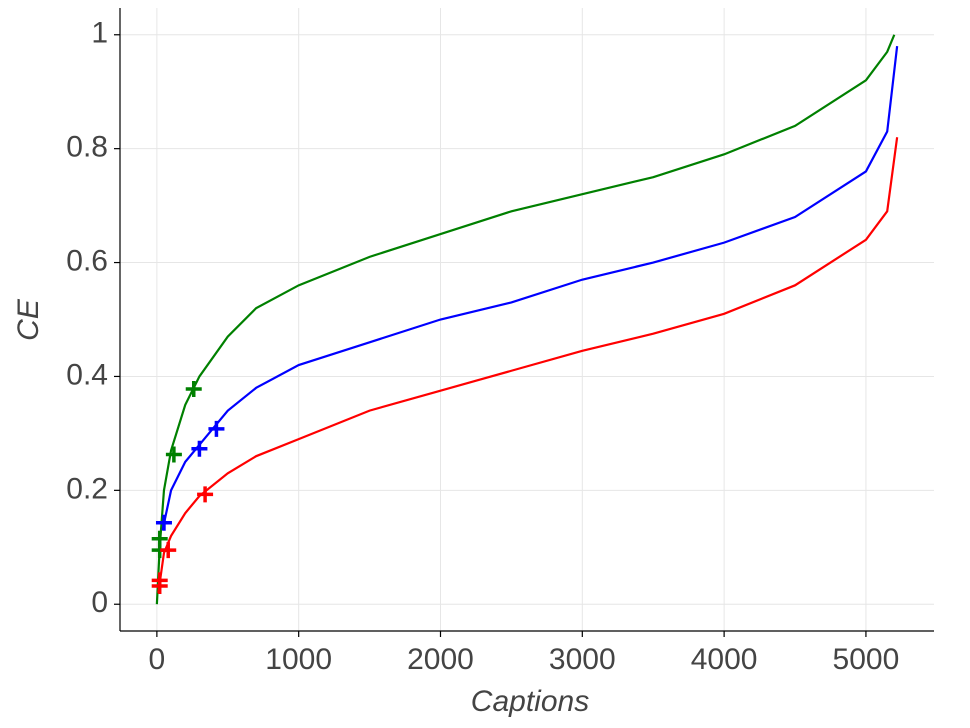 Image resolution: width=970 pixels, height=728 pixels. Describe the element at coordinates (724, 659) in the screenshot. I see `x-tick-label: 4000` at that location.